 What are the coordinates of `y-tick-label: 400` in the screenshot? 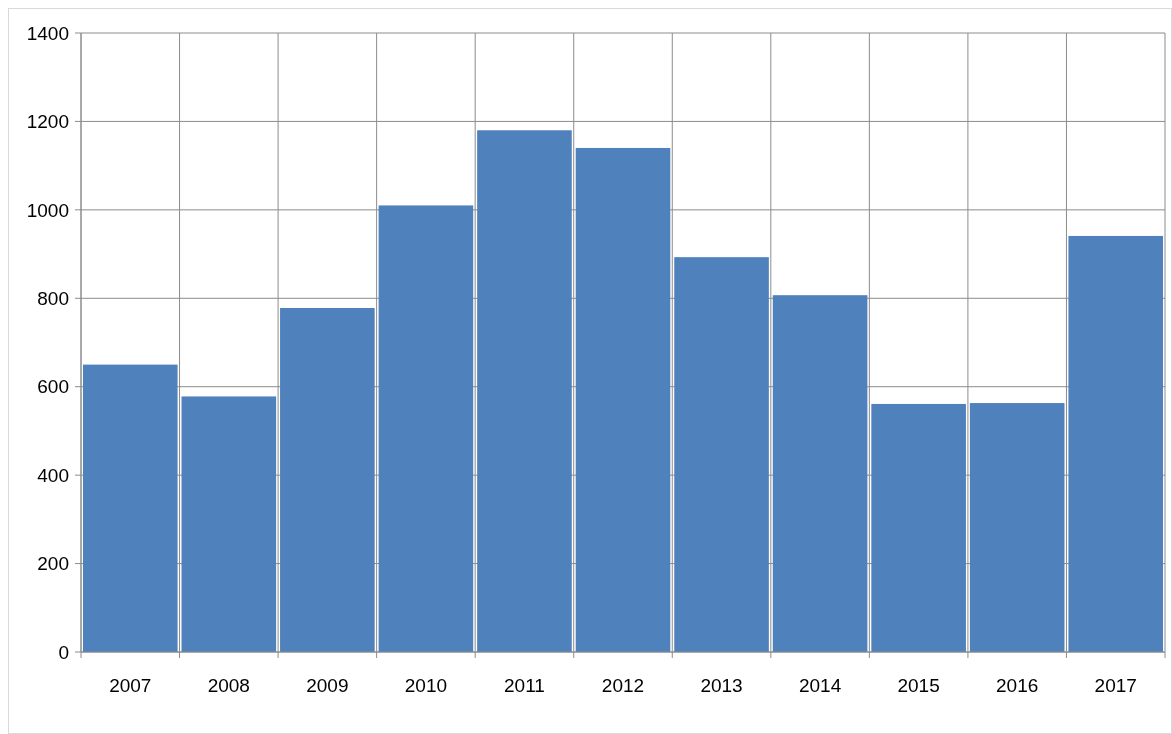 It's located at (53, 475).